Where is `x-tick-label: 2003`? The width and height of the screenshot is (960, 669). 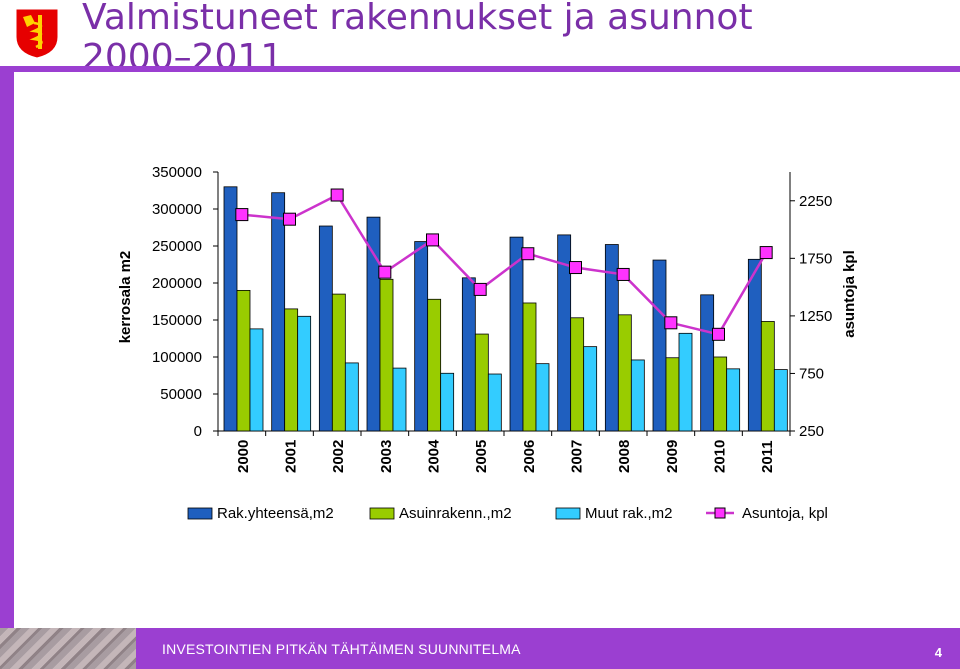
x-tick-label: 2003 is located at coordinates (386, 456).